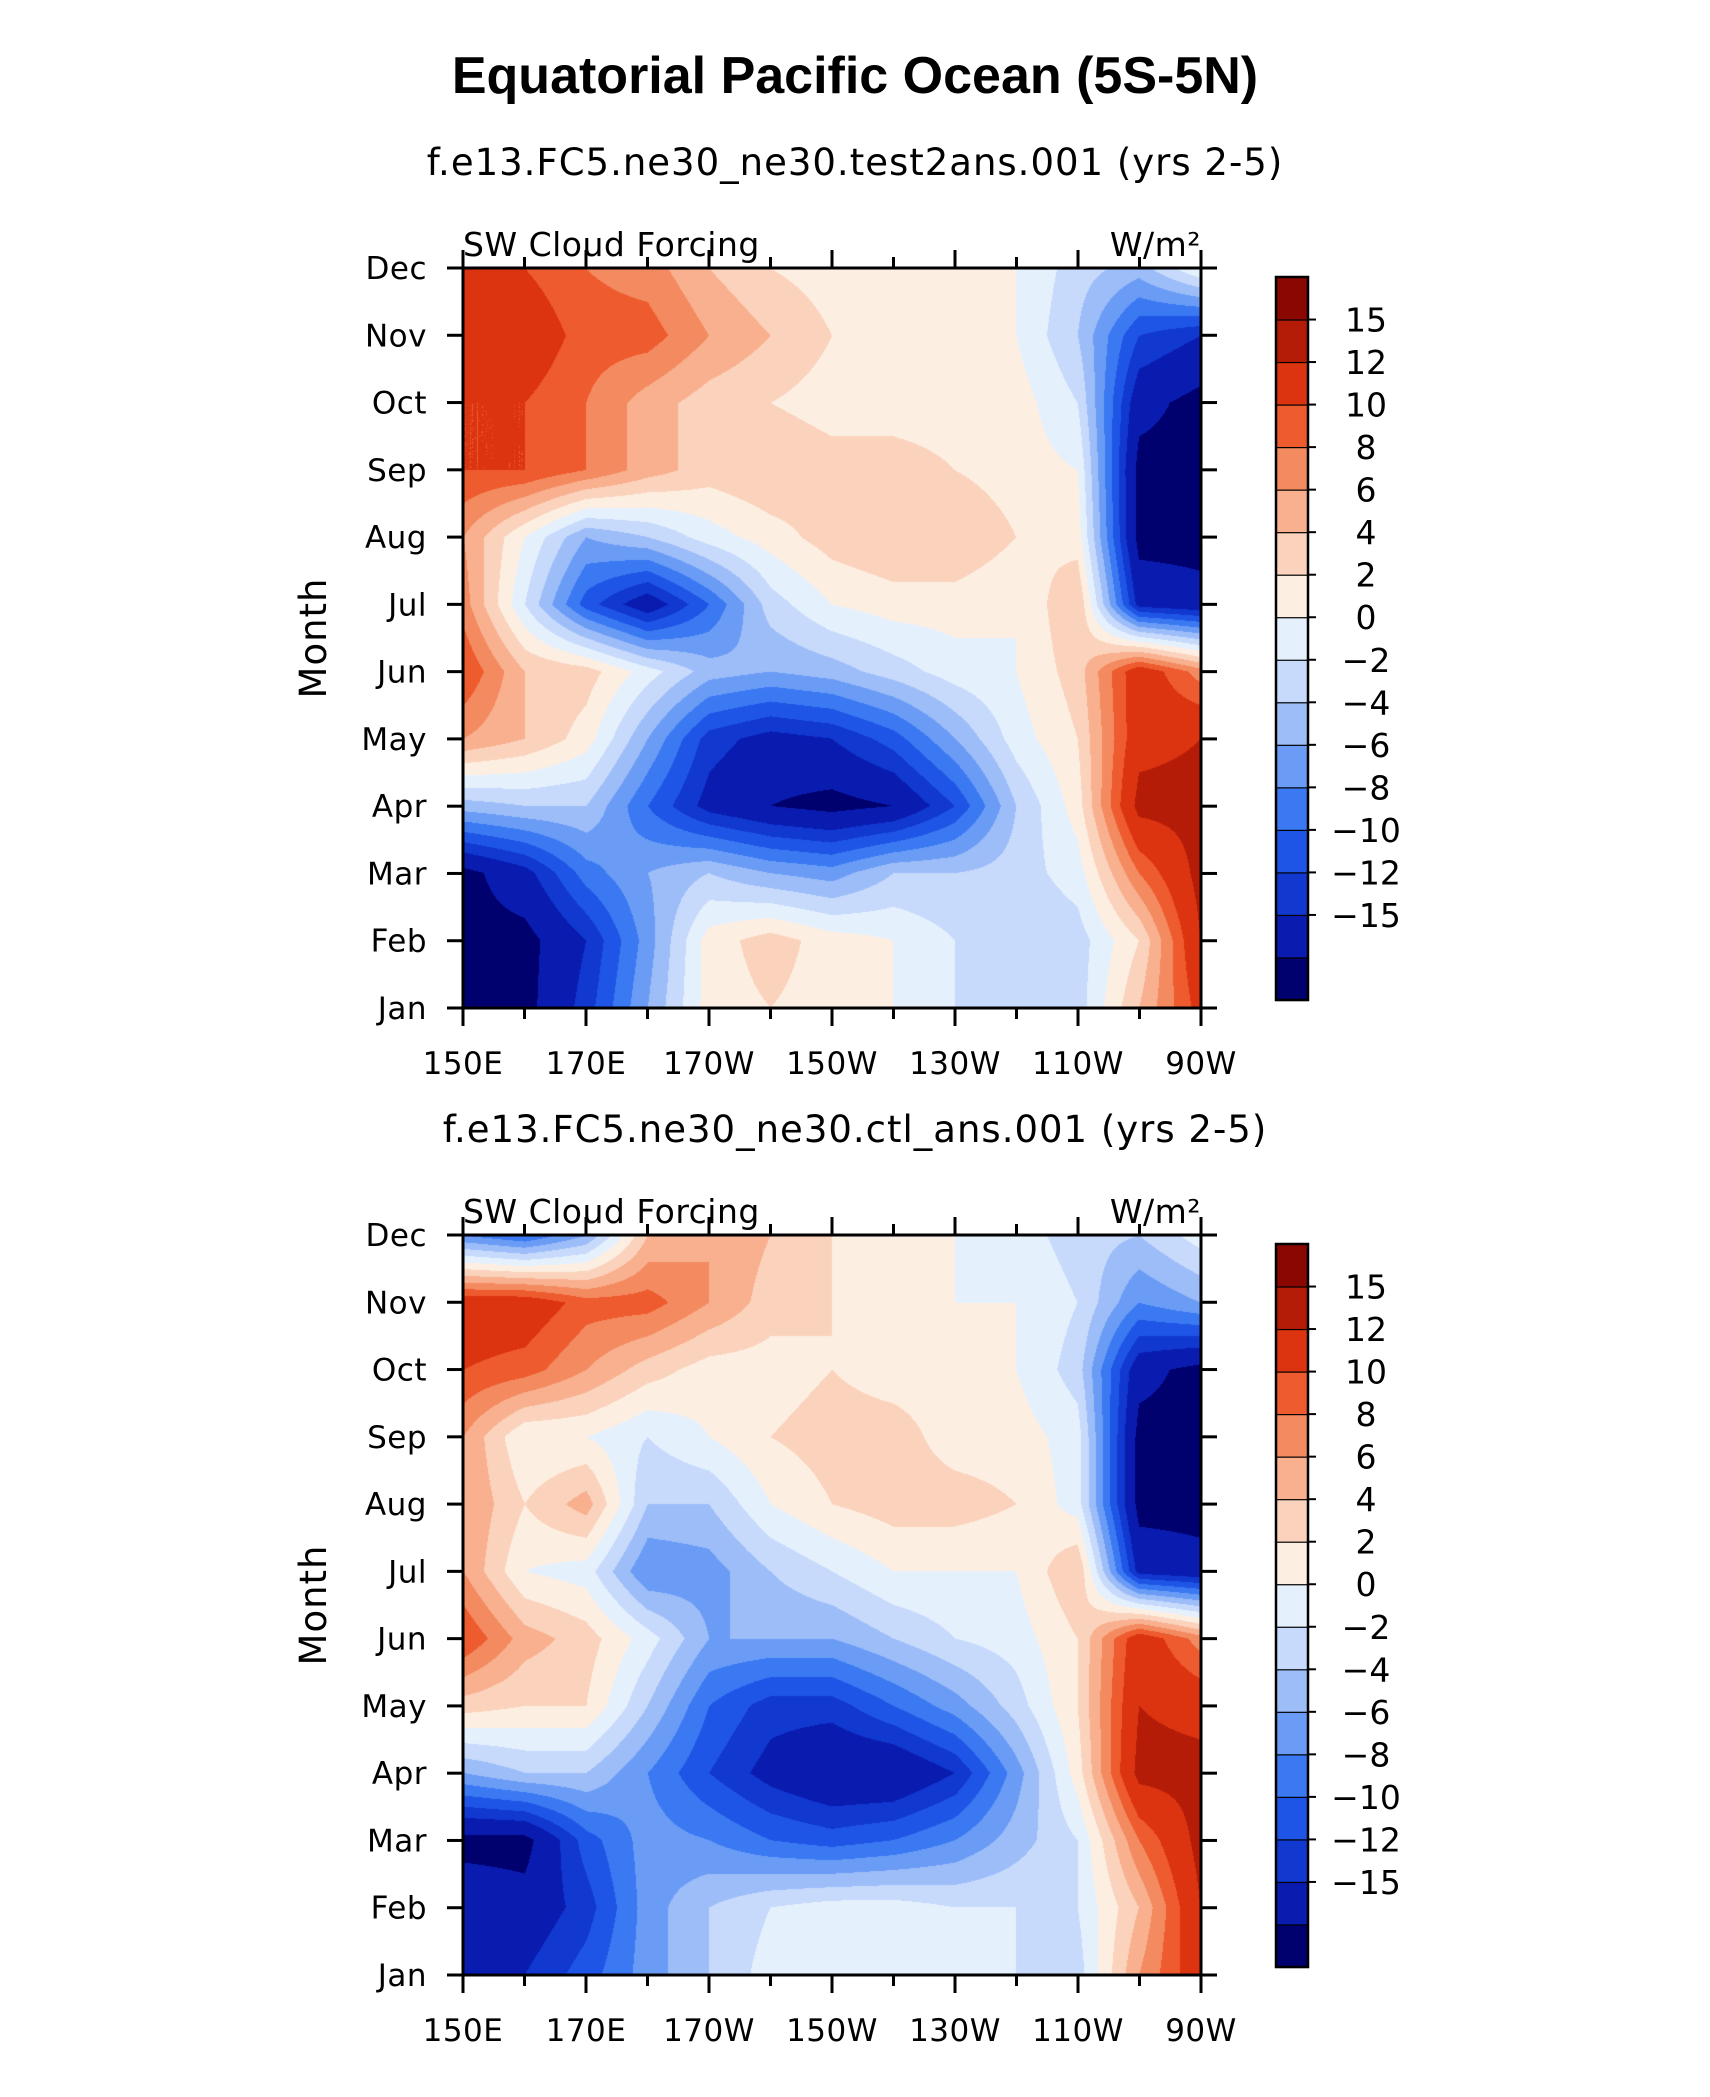  I want to click on y-tick-label: Oct, so click(399, 404).